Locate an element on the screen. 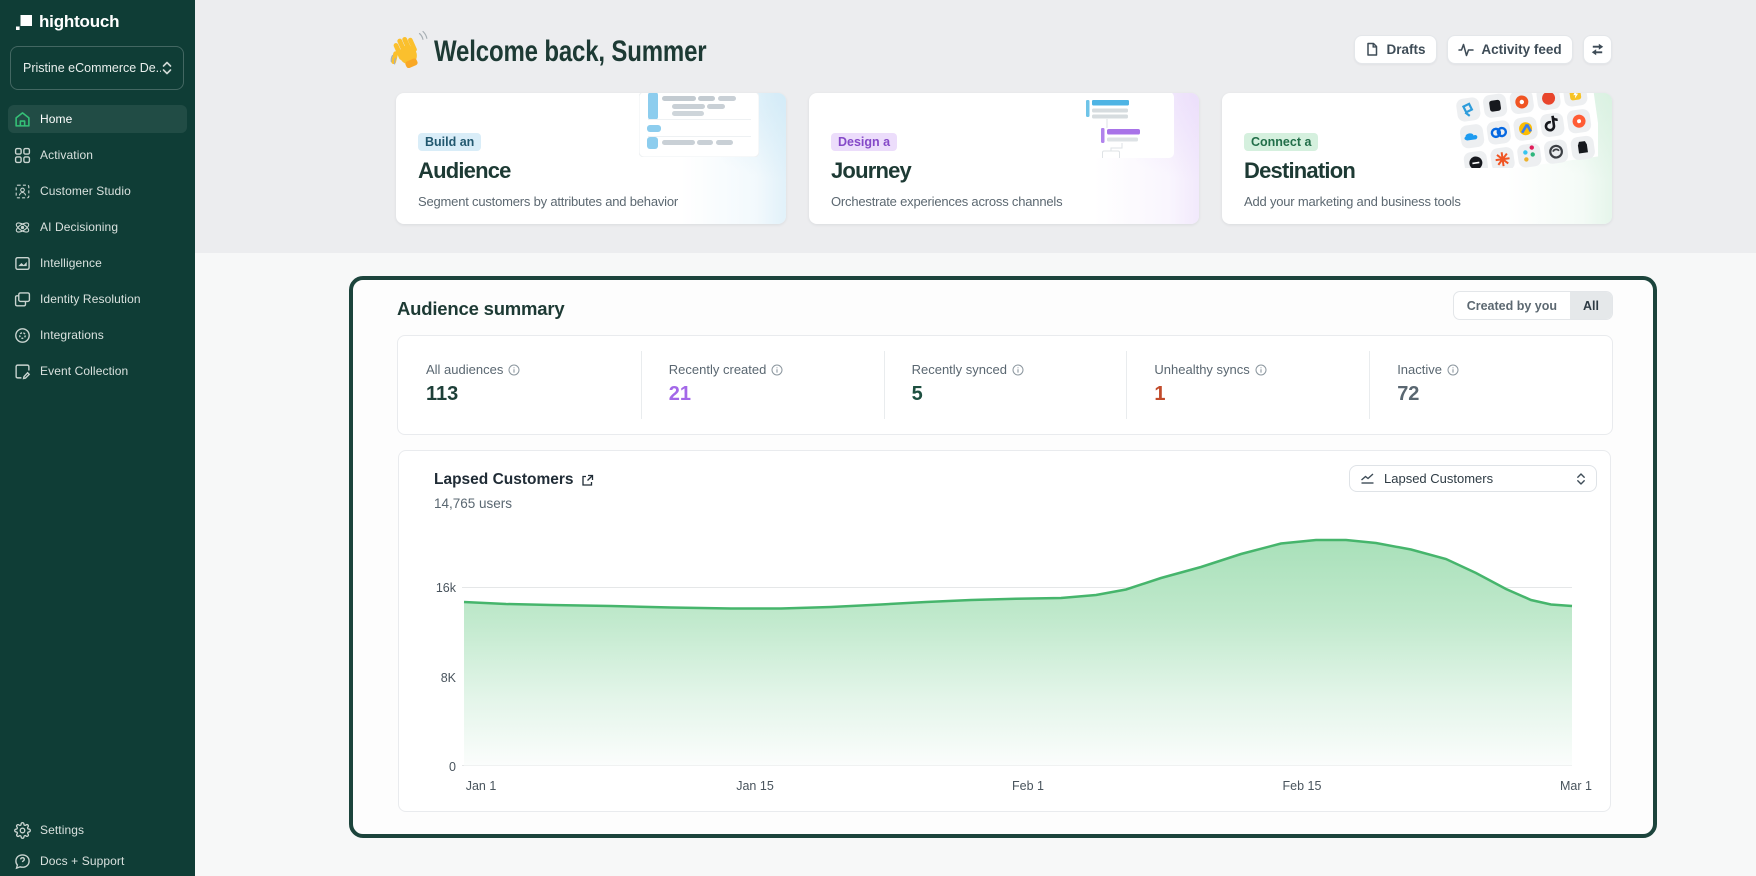  svg-text: 16k is located at coordinates (446, 588).